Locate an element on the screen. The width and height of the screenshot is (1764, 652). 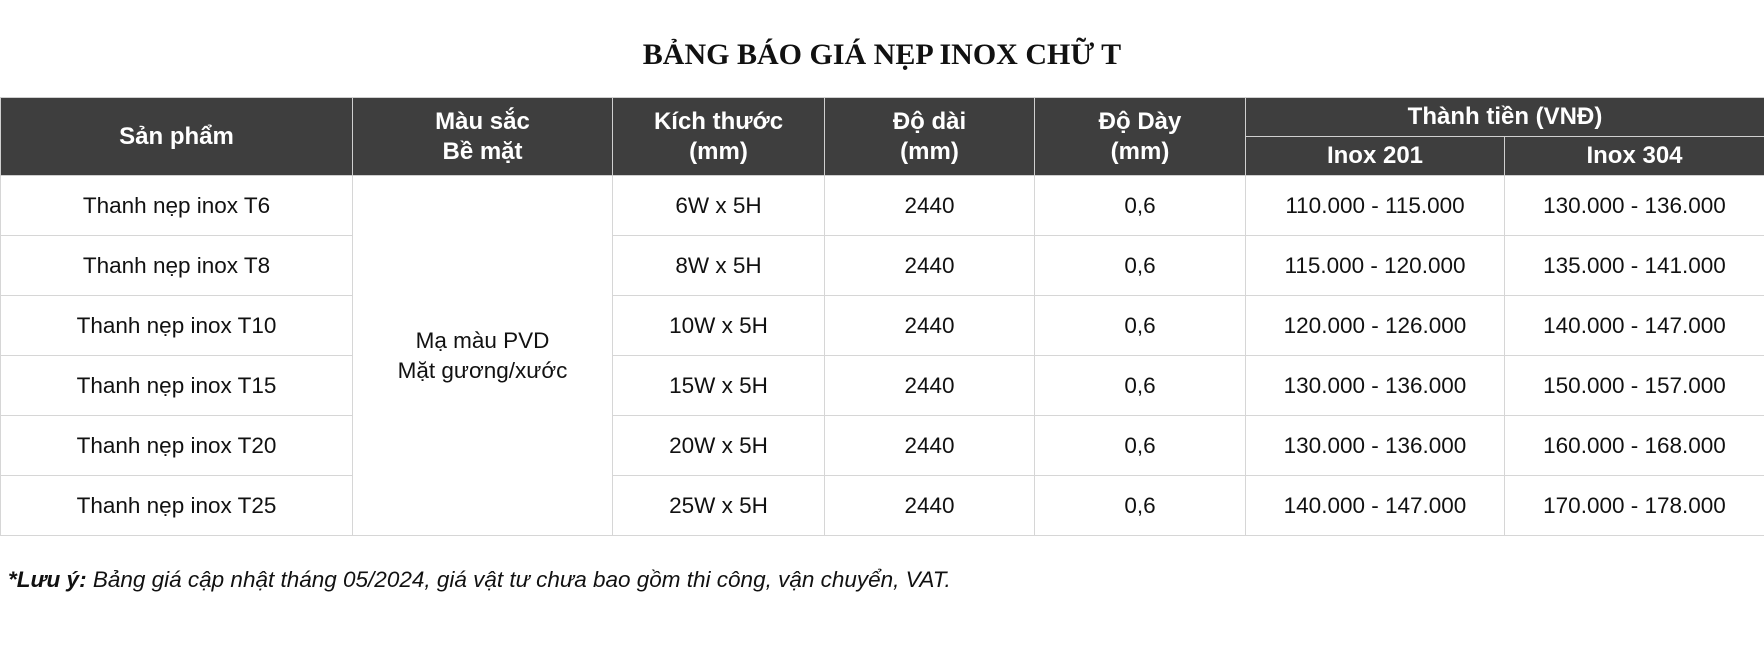
cell-size: 15W x 5H is located at coordinates (718, 385).